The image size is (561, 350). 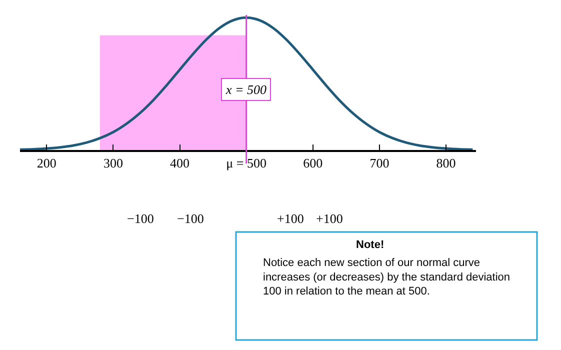 What do you see at coordinates (386, 277) in the screenshot?
I see `text: Notice each new section of our normal curve increases (or decreases) by the standard deviation 100 in relation to the mean at 500.` at bounding box center [386, 277].